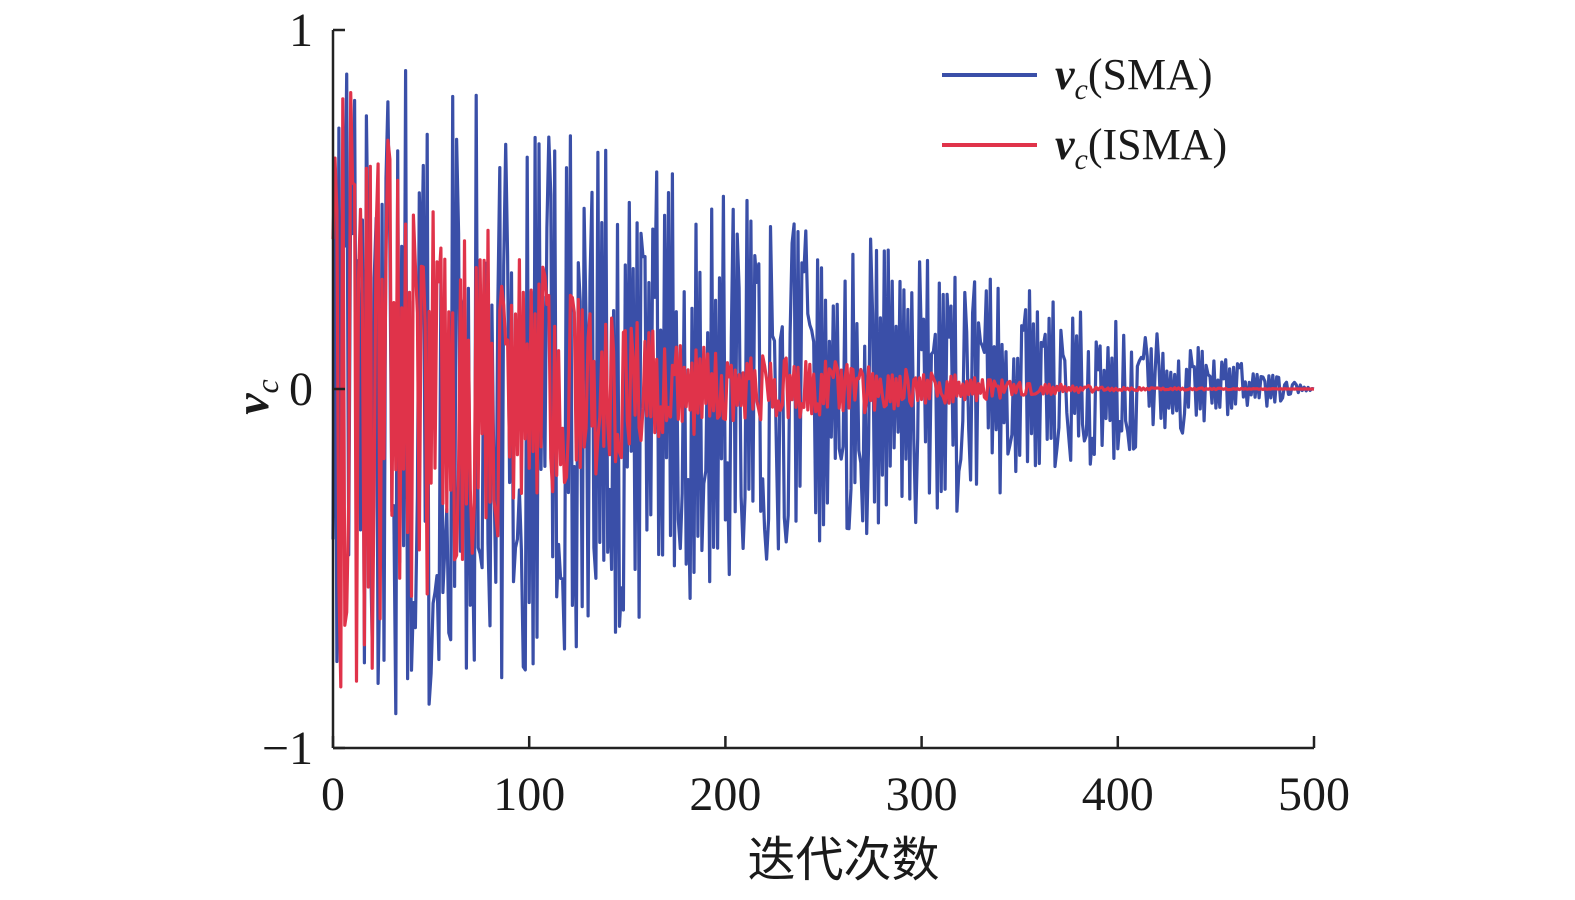 The image size is (1575, 900). I want to click on x-tick-label: 400, so click(1118, 794).